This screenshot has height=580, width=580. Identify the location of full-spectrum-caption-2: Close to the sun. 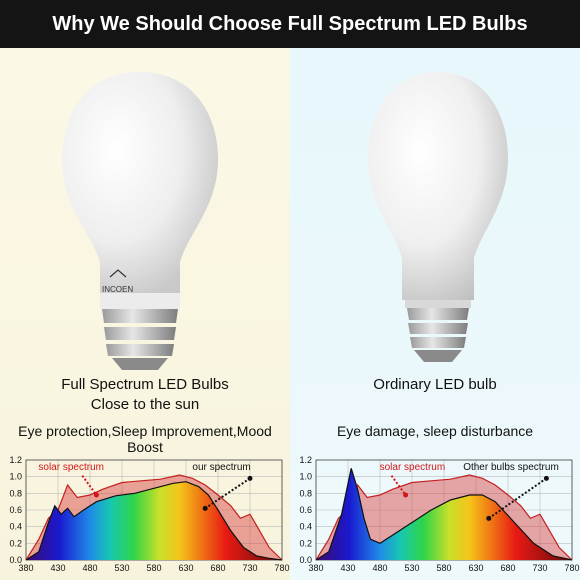
(145, 404).